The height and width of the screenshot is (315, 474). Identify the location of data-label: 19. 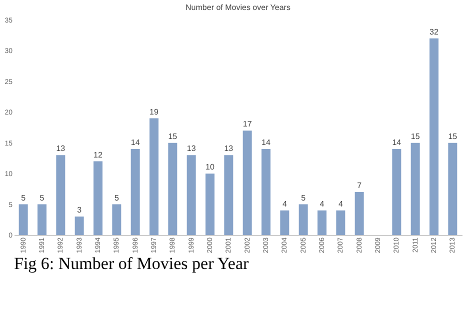
(154, 111).